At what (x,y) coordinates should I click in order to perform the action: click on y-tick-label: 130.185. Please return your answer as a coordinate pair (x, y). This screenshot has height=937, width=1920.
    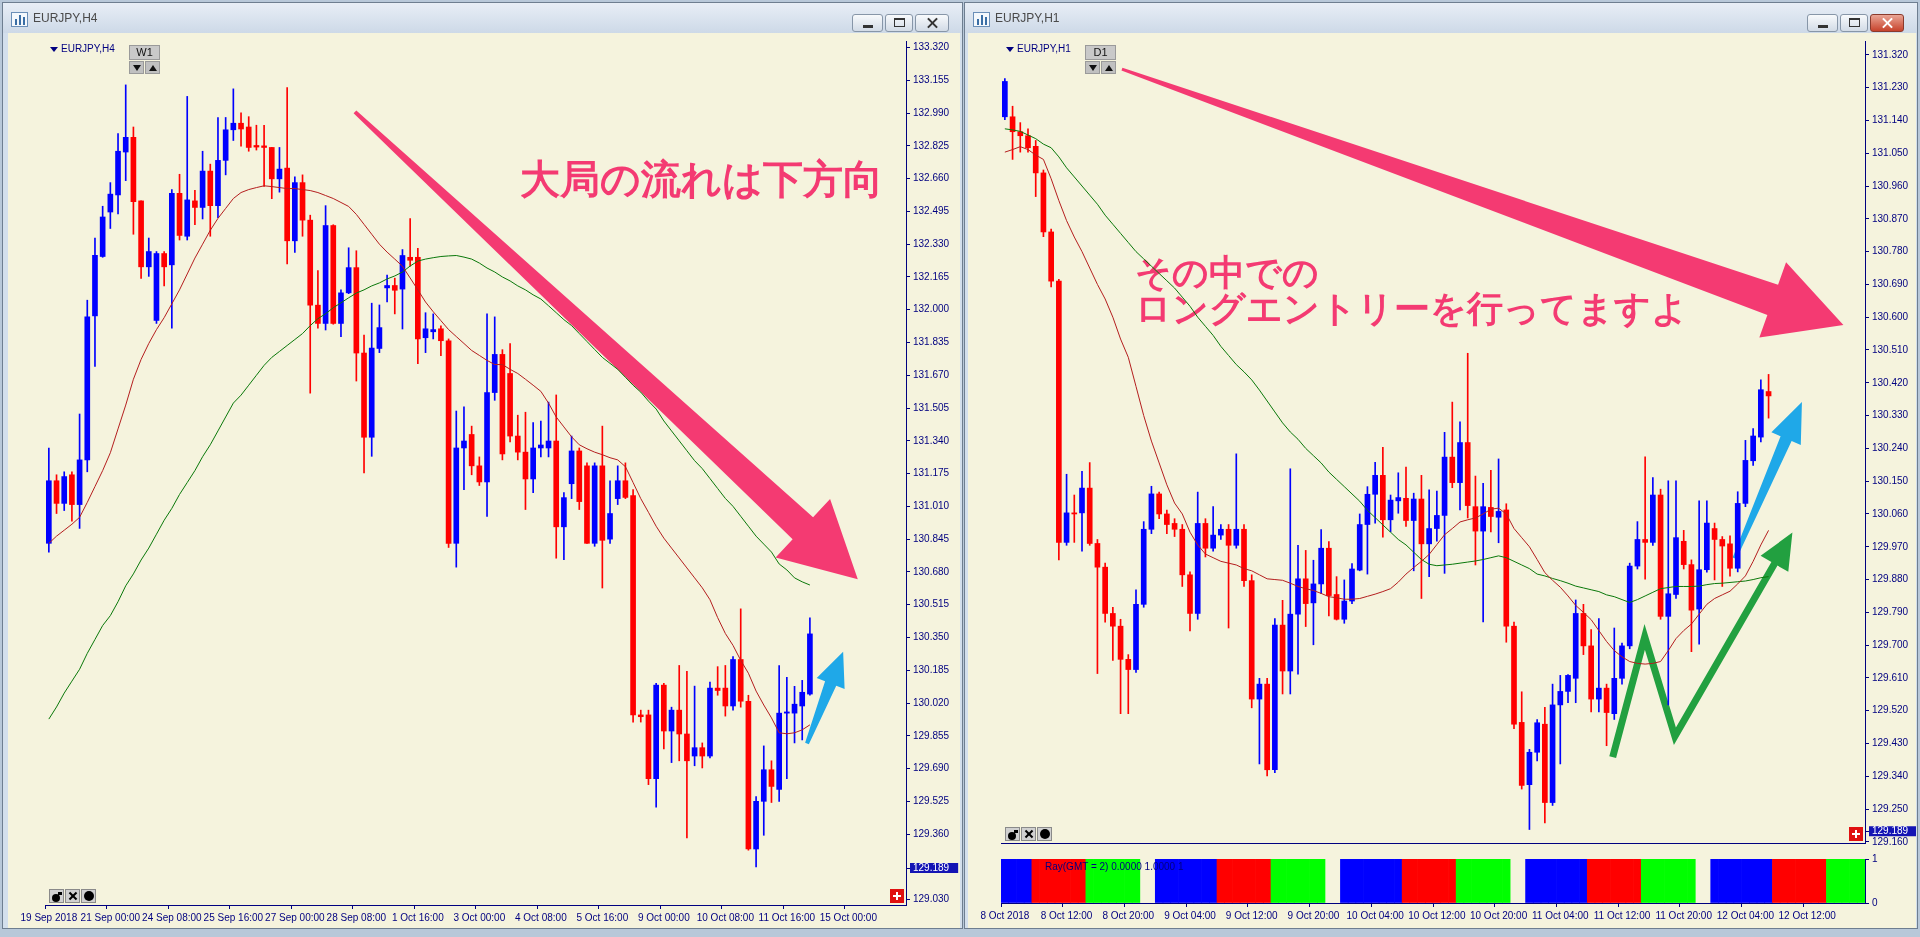
    Looking at the image, I should click on (931, 669).